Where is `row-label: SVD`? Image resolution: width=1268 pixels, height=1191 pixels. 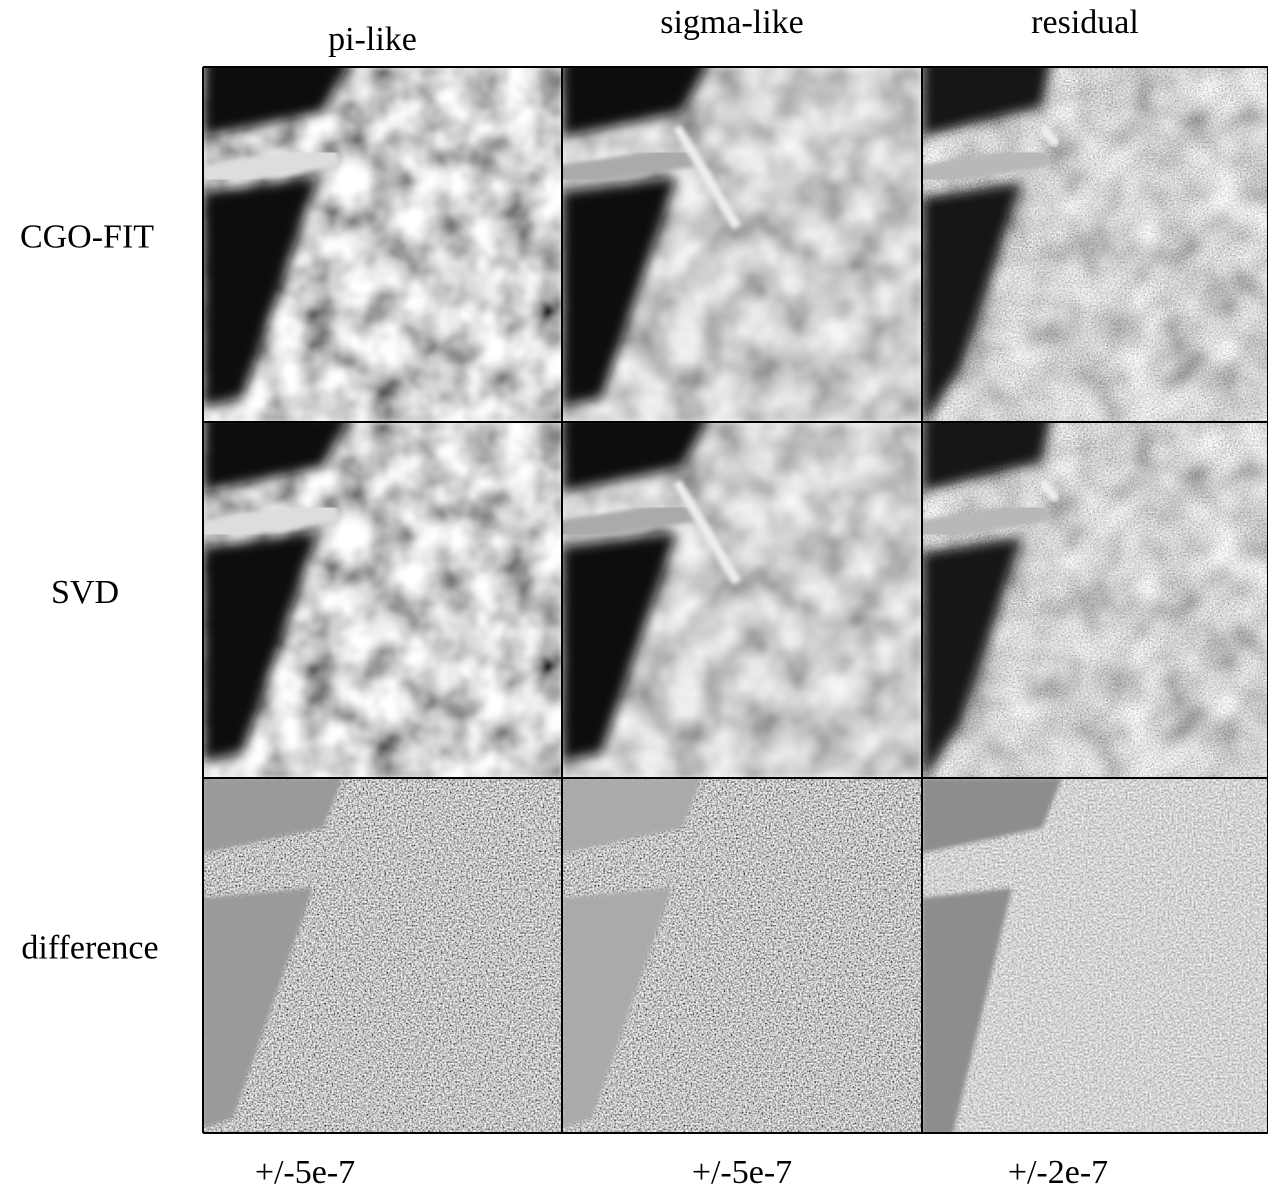
row-label: SVD is located at coordinates (85, 592).